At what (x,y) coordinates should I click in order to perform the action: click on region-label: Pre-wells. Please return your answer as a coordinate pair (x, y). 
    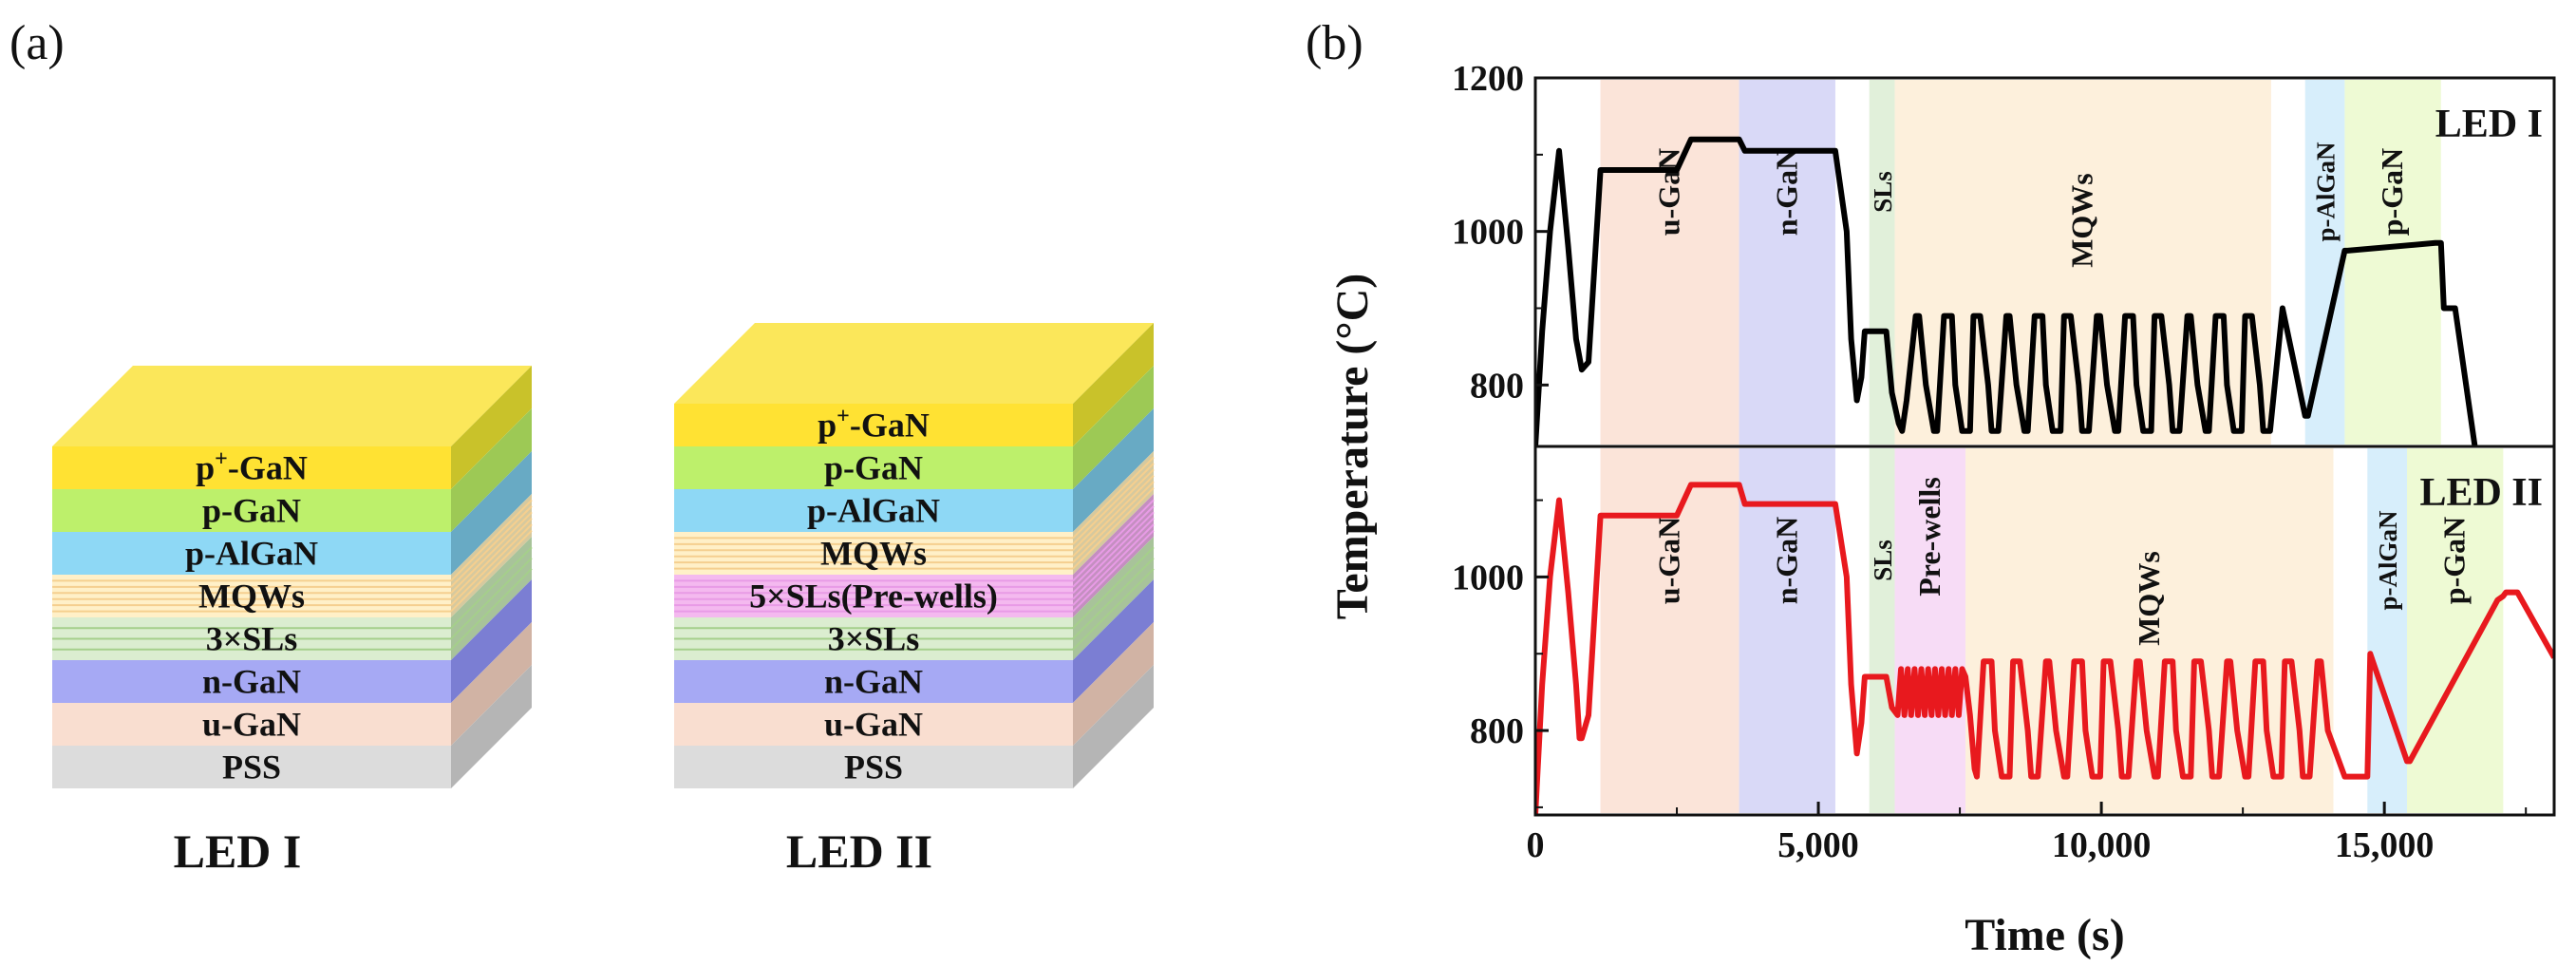
    Looking at the image, I should click on (1929, 537).